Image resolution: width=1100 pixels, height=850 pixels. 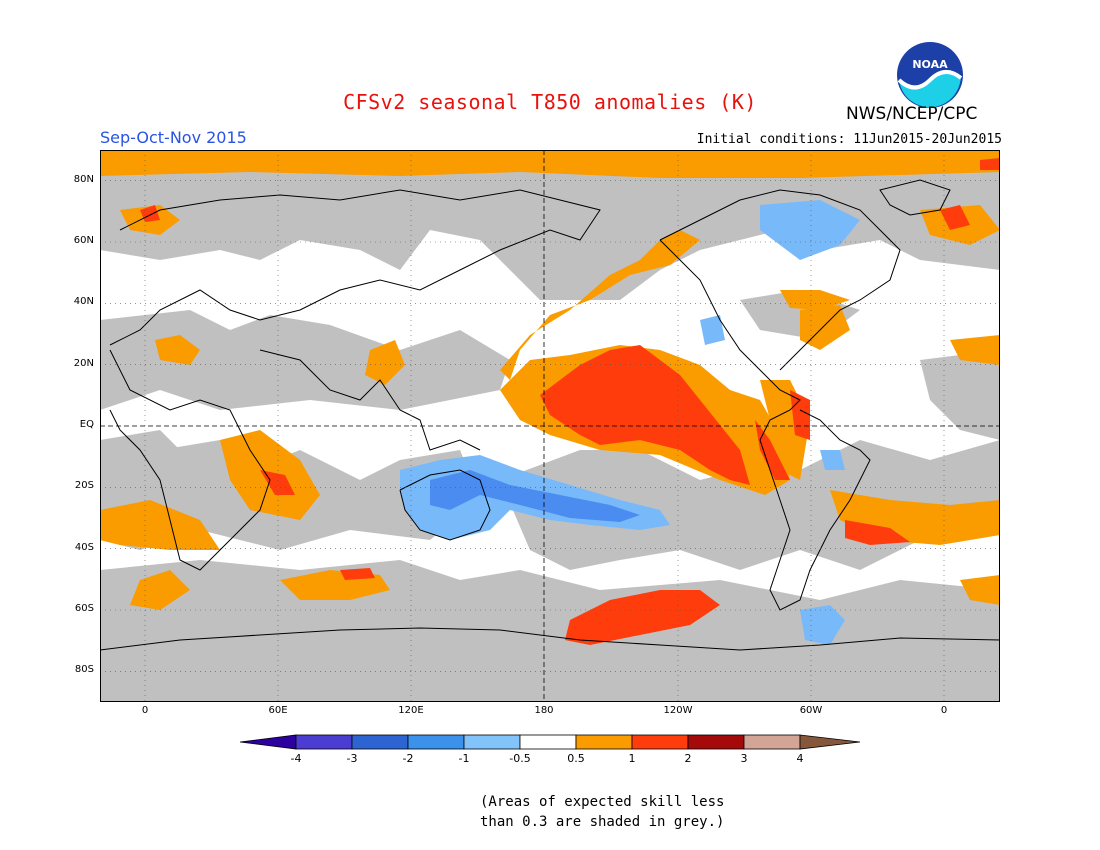 I want to click on color-bar, so click(x=550, y=744).